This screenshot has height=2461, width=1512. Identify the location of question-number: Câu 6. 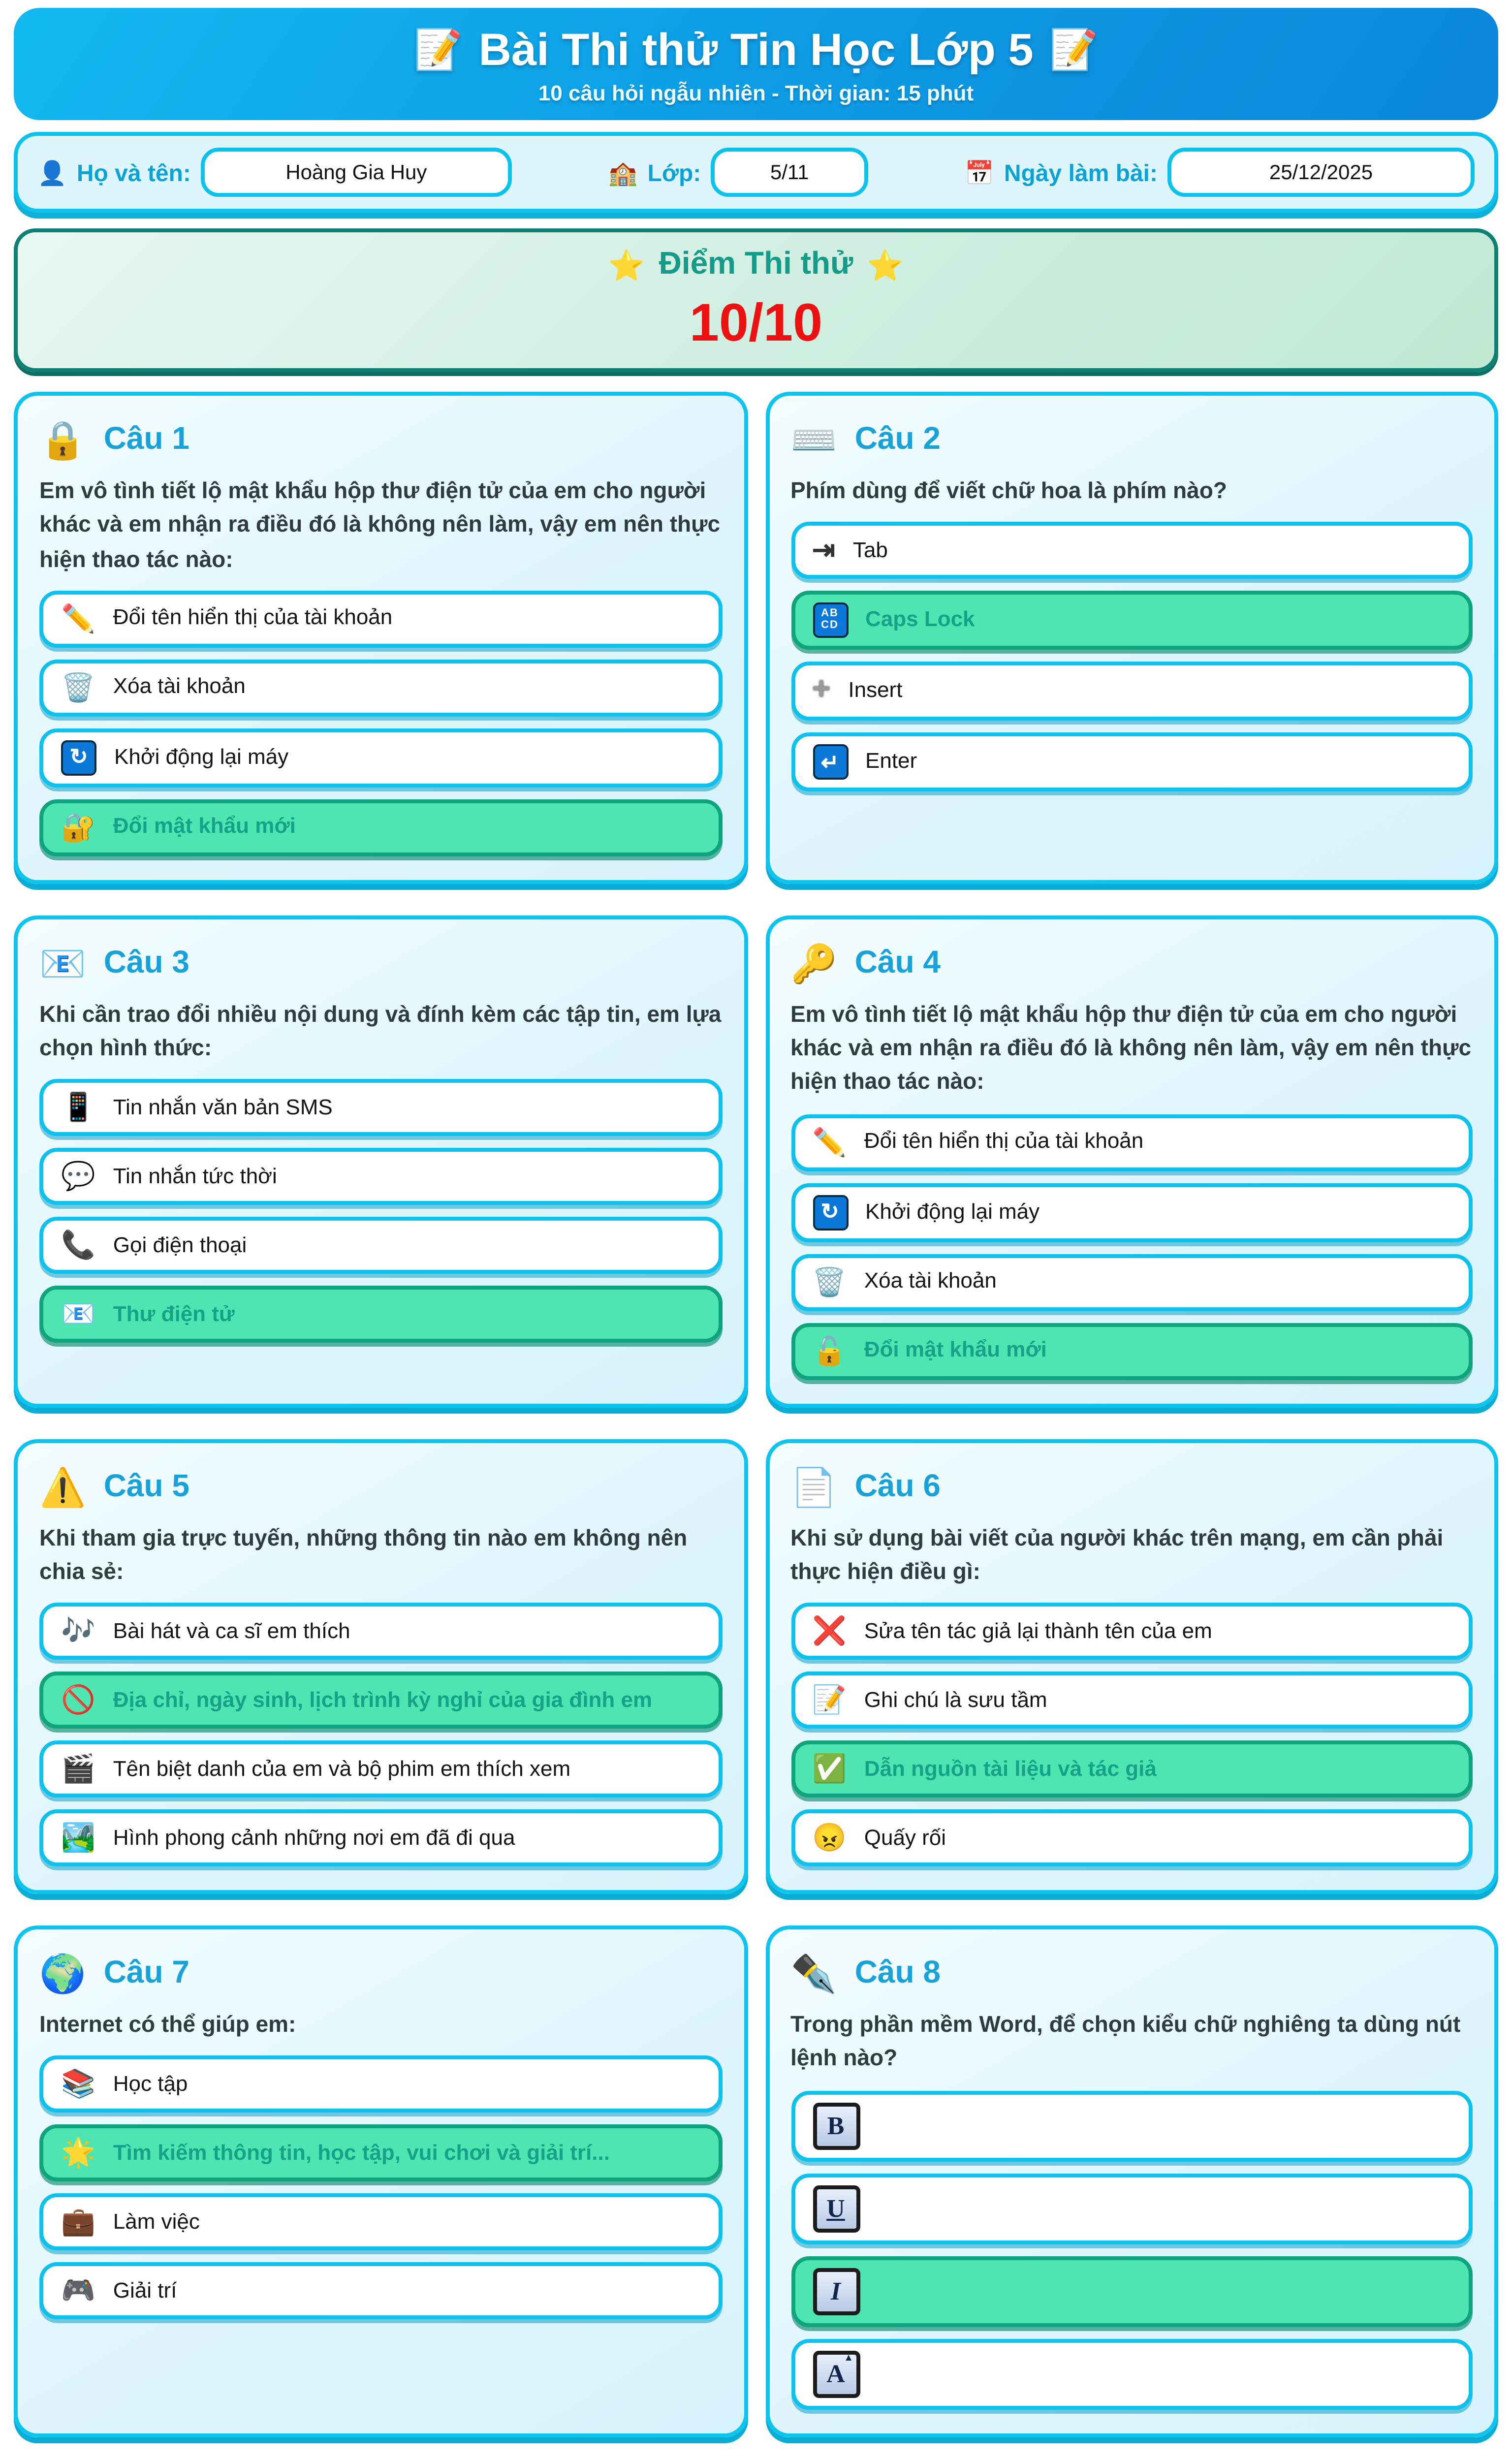
(897, 1486).